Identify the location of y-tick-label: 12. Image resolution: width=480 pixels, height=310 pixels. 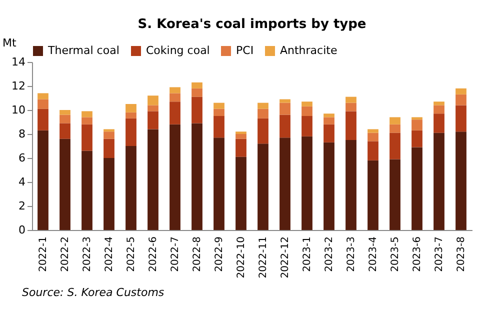
(19, 86).